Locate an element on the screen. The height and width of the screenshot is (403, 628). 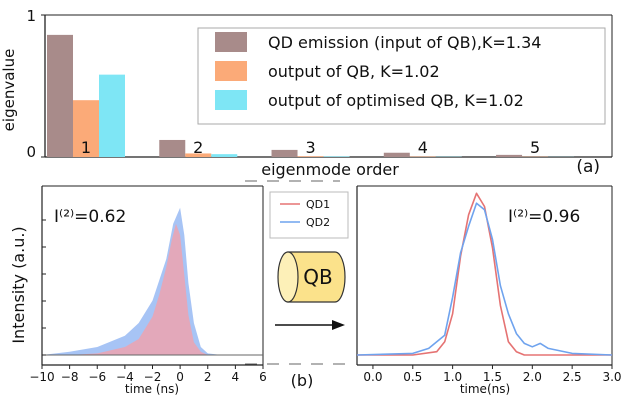
tick-label-x-bl: 4 is located at coordinates (236, 377).